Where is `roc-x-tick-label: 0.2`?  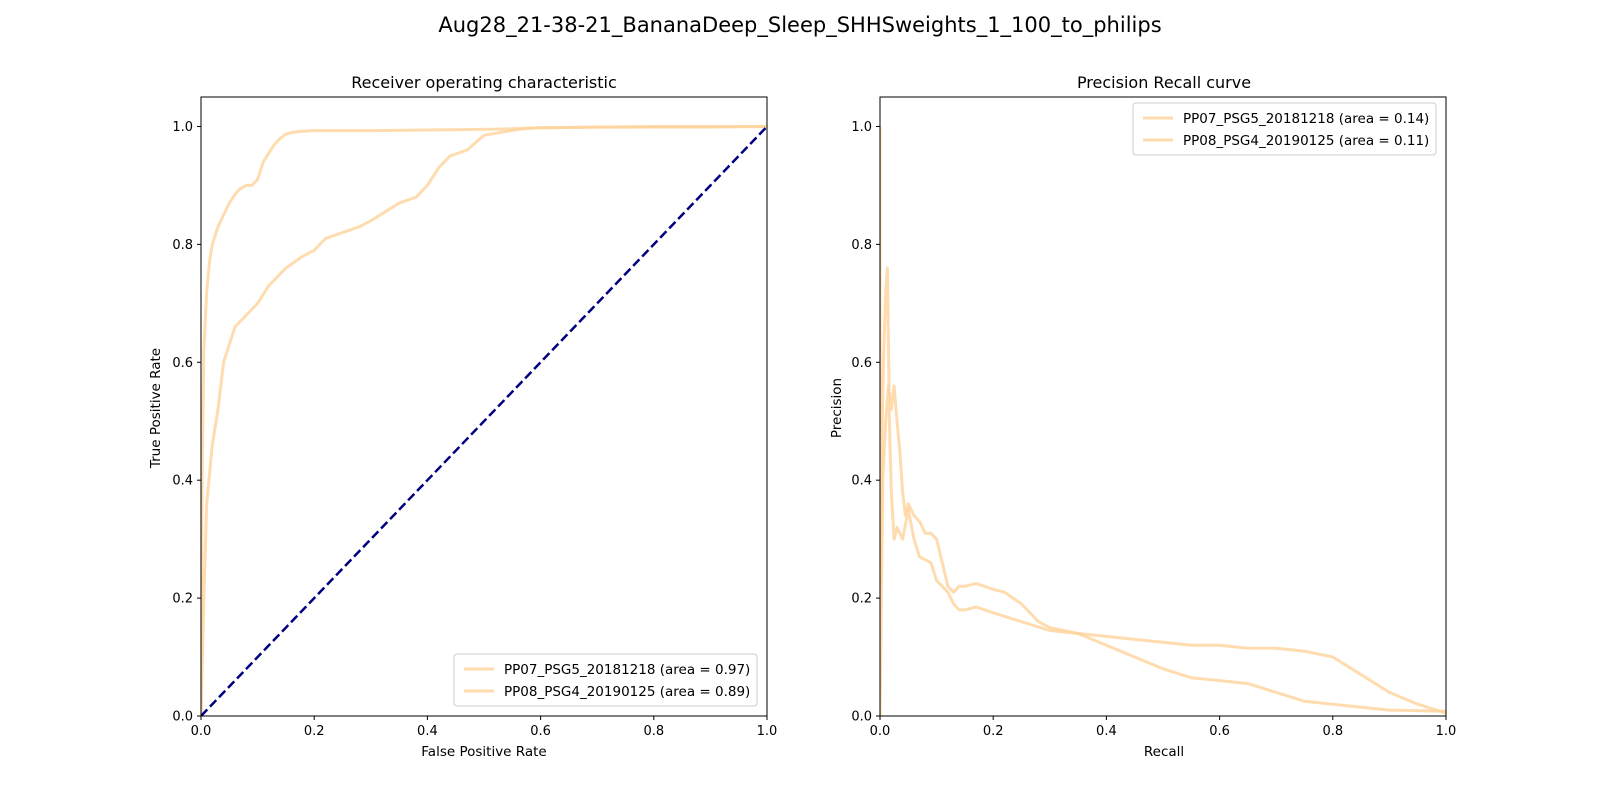
roc-x-tick-label: 0.2 is located at coordinates (314, 731).